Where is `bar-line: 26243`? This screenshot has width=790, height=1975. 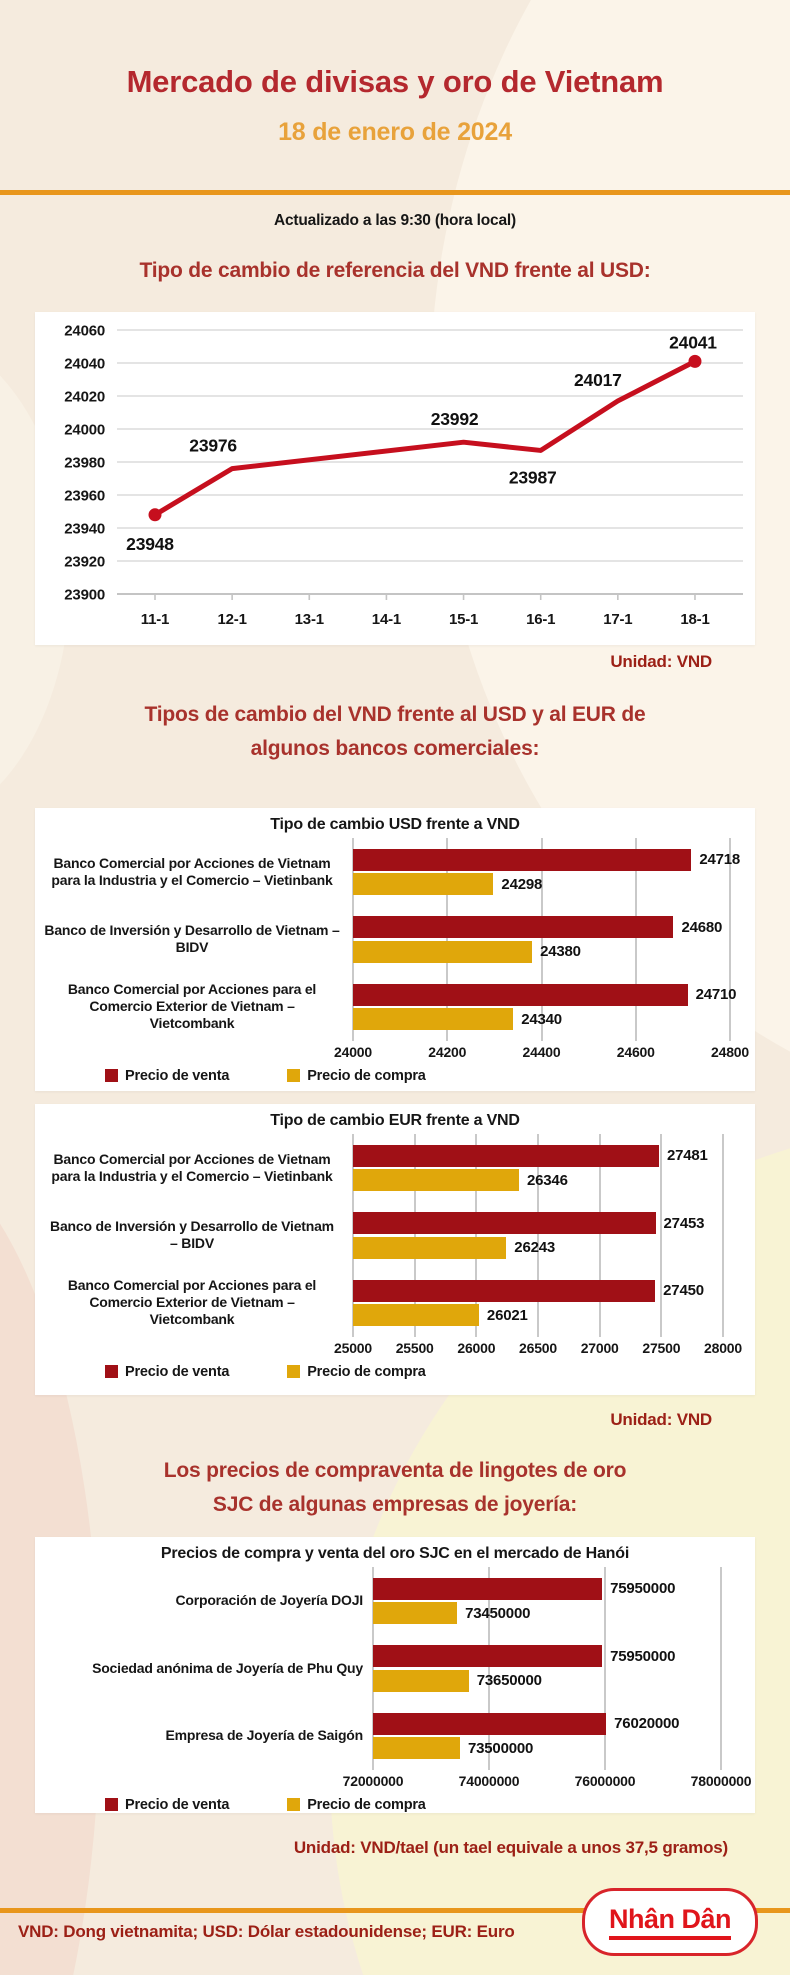 bar-line: 26243 is located at coordinates (538, 1247).